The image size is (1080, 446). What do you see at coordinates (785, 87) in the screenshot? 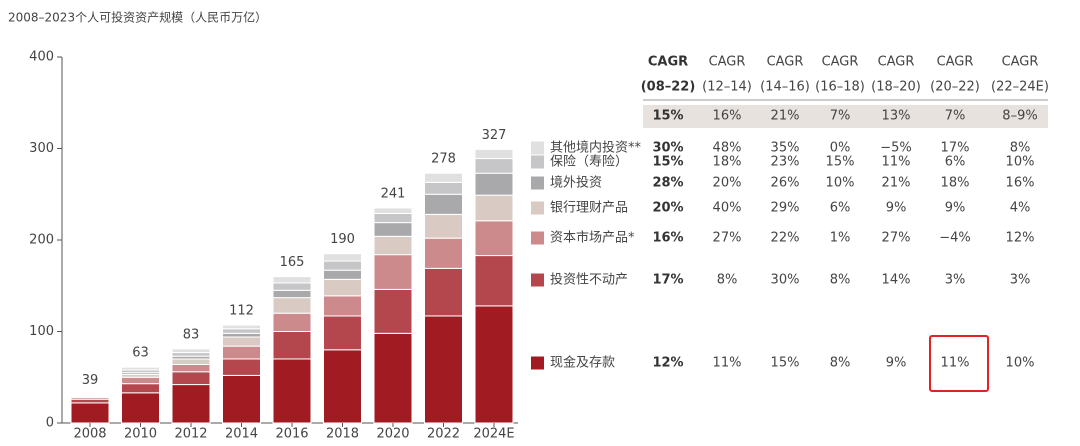
I see `cagr-period: (14–16)` at bounding box center [785, 87].